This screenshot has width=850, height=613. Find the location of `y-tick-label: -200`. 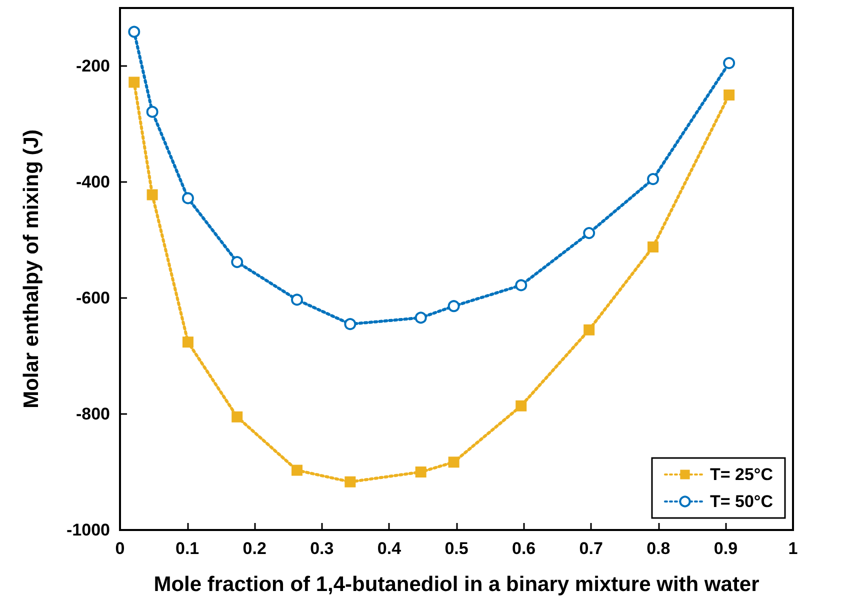

y-tick-label: -200 is located at coordinates (93, 66).